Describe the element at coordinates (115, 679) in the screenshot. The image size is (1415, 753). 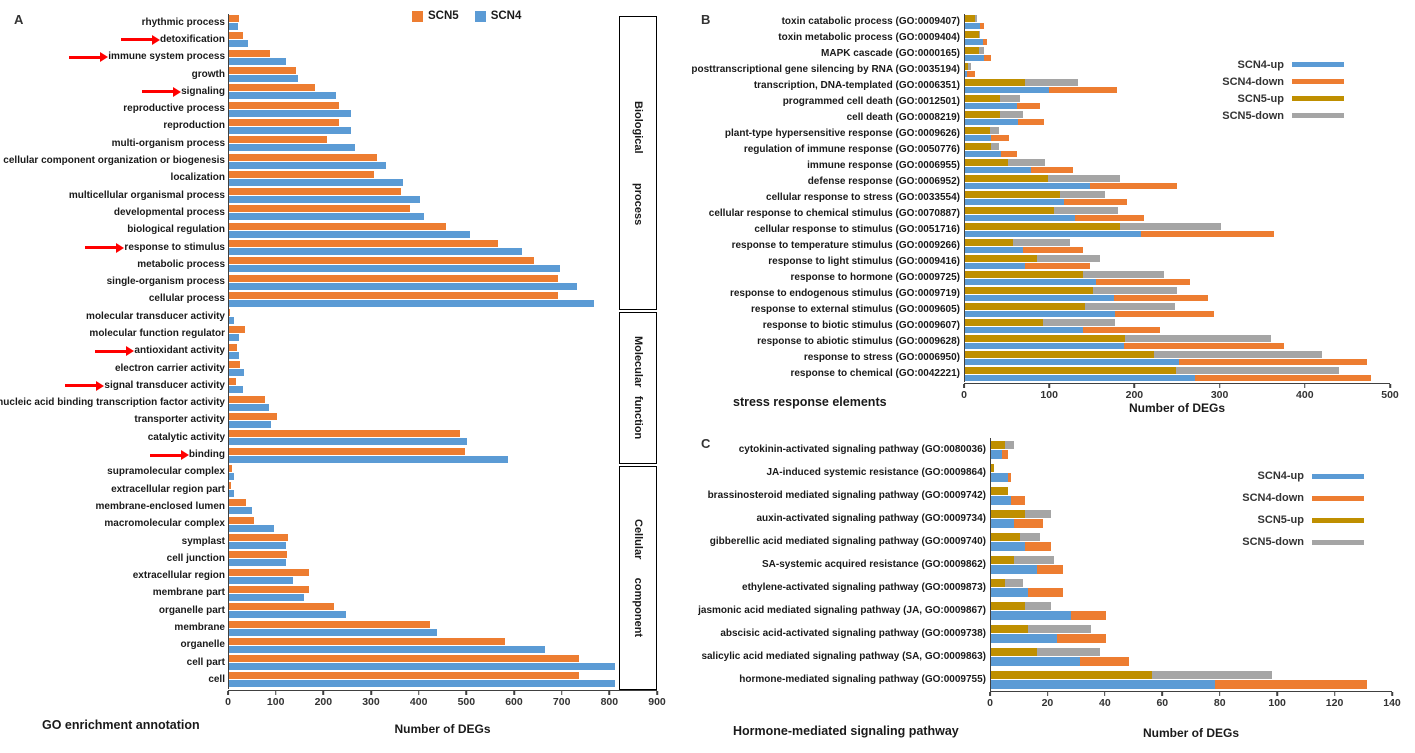
I see `category-label: cell` at that location.